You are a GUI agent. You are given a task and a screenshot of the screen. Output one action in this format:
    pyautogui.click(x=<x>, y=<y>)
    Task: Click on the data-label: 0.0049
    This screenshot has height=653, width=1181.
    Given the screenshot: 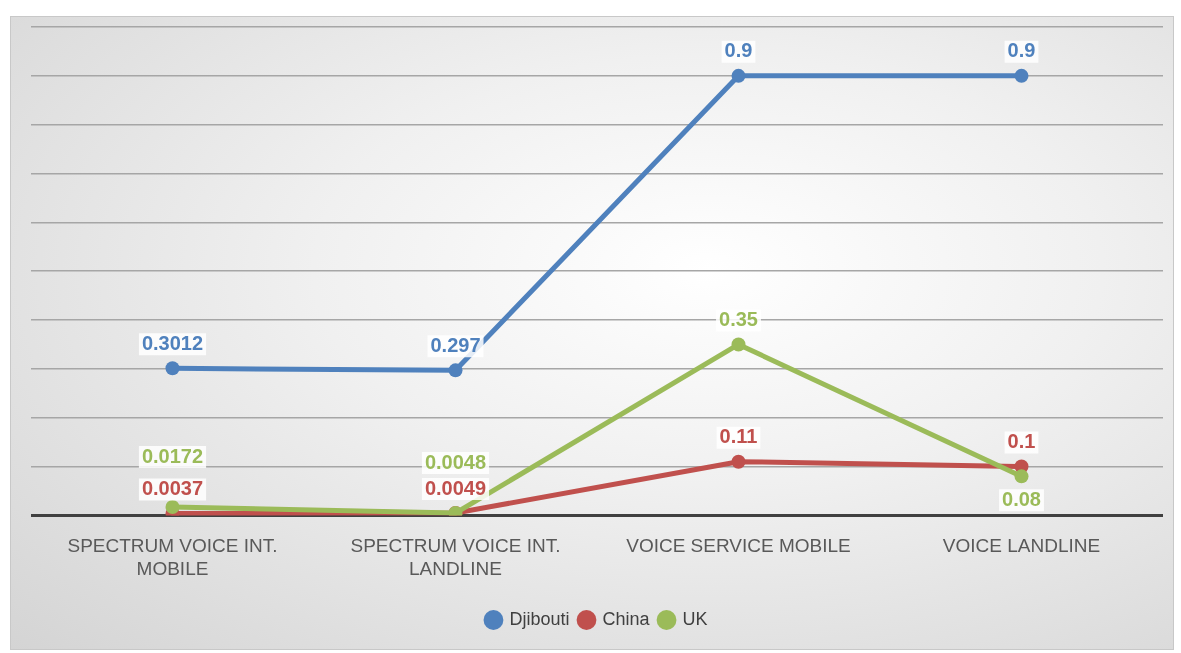 What is the action you would take?
    pyautogui.click(x=455, y=487)
    